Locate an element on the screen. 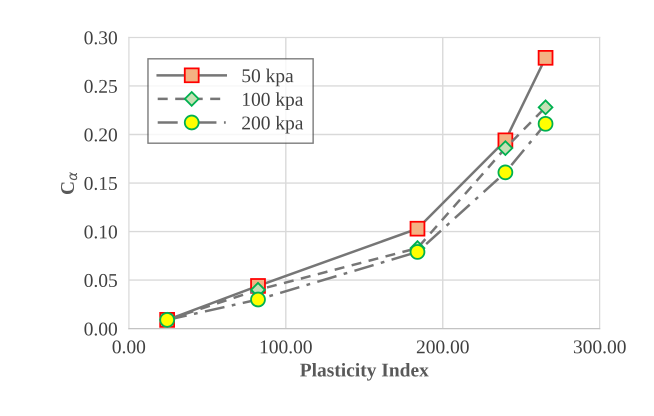  y-tick-label: 0.25 is located at coordinates (100, 86).